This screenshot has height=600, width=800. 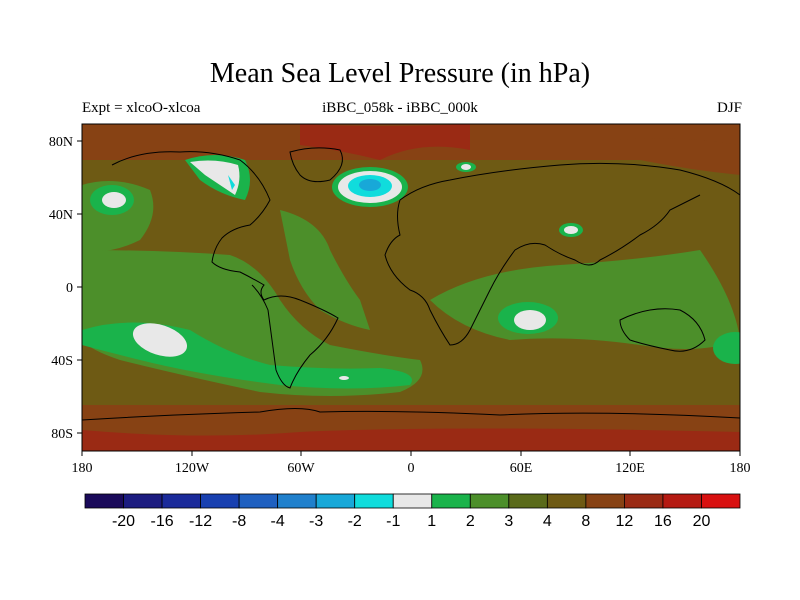 What do you see at coordinates (225, 270) in the screenshot?
I see `americas-coast` at bounding box center [225, 270].